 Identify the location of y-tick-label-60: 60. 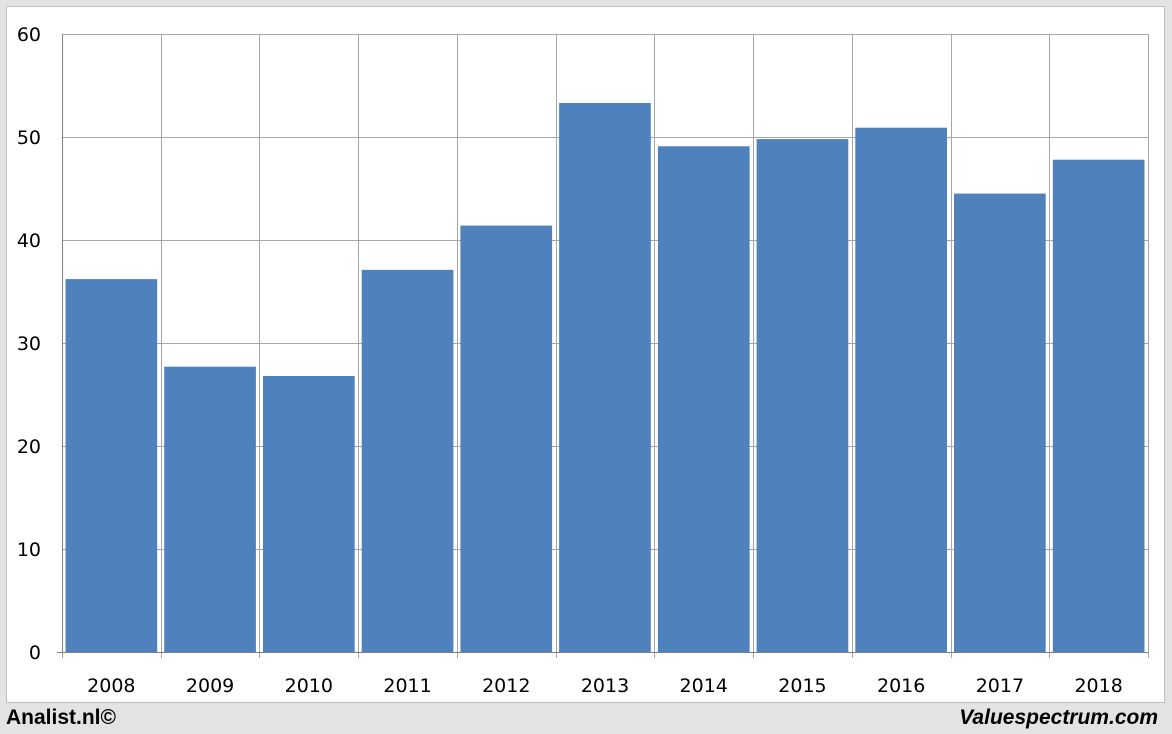
(29, 35).